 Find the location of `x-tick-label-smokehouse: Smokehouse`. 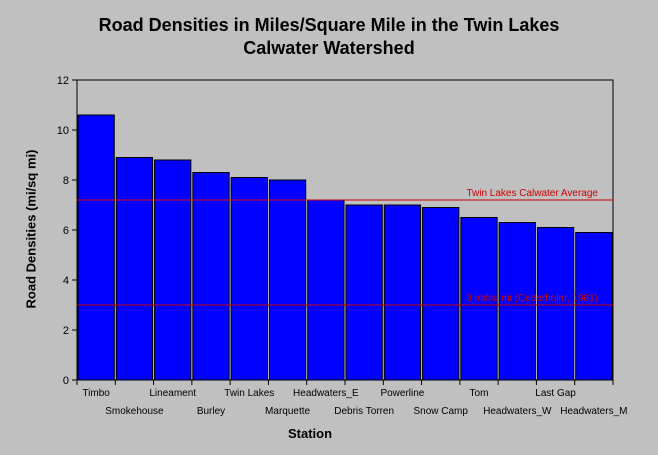

x-tick-label-smokehouse: Smokehouse is located at coordinates (134, 411).